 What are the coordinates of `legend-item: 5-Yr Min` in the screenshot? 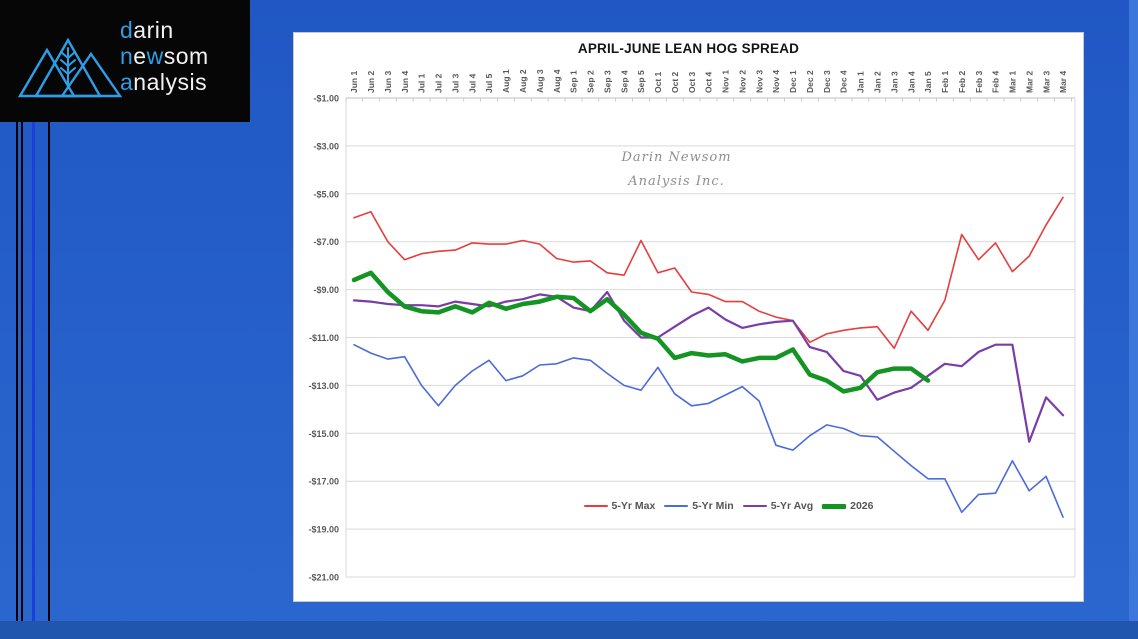 It's located at (699, 506).